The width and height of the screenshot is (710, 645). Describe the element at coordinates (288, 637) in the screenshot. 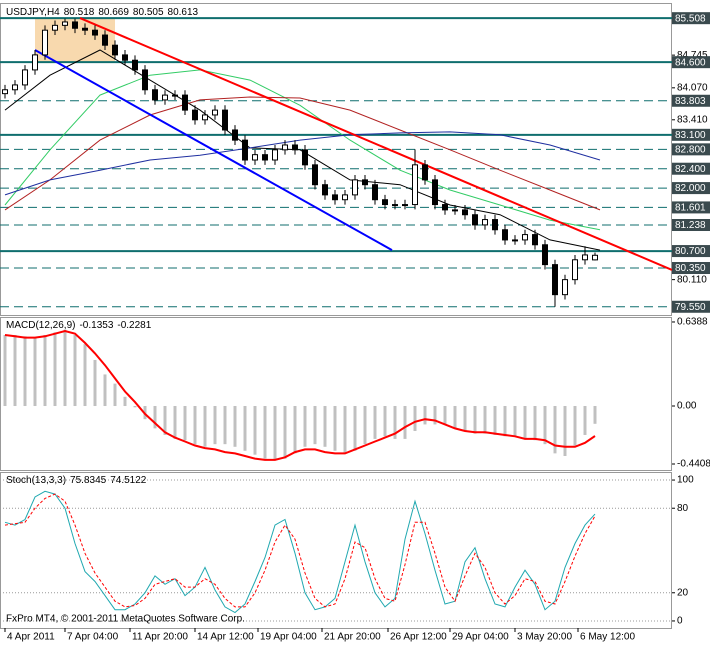

I see `x-tick-label: 19 Apr 04:00` at that location.